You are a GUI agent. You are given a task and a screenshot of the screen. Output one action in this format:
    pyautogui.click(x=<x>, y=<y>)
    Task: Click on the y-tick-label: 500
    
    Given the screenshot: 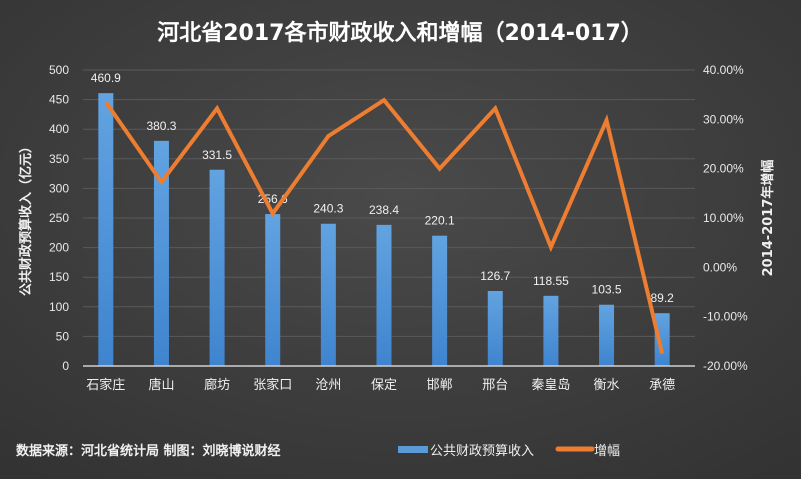 What is the action you would take?
    pyautogui.click(x=59, y=70)
    